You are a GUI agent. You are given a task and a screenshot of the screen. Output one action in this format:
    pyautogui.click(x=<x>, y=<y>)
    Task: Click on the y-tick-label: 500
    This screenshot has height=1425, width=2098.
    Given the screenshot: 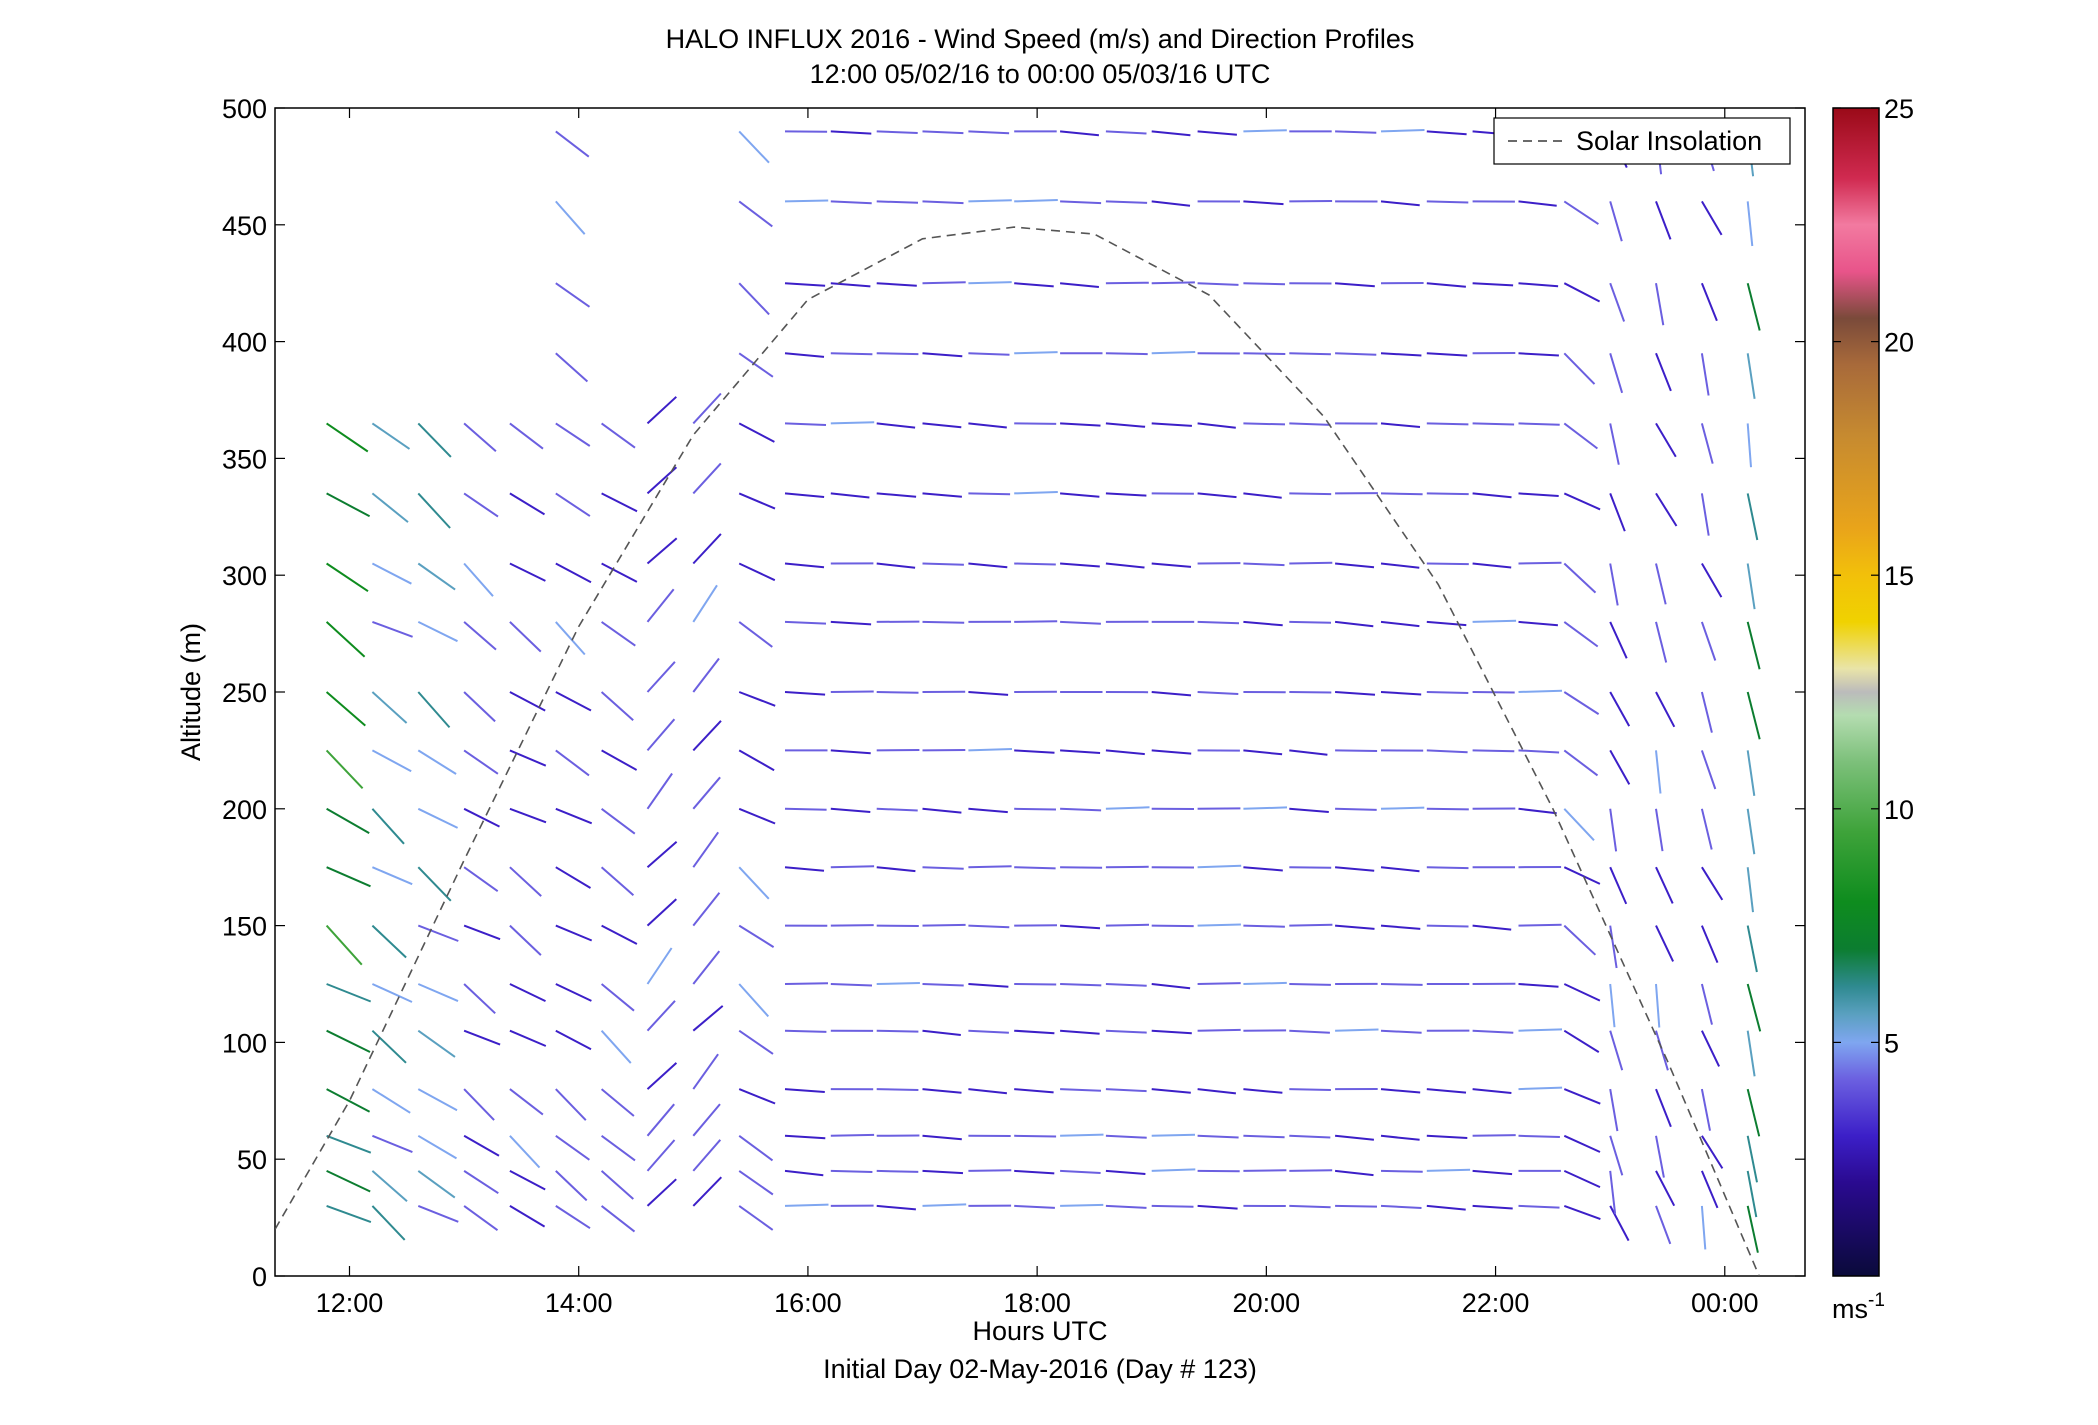 What is the action you would take?
    pyautogui.click(x=244, y=109)
    